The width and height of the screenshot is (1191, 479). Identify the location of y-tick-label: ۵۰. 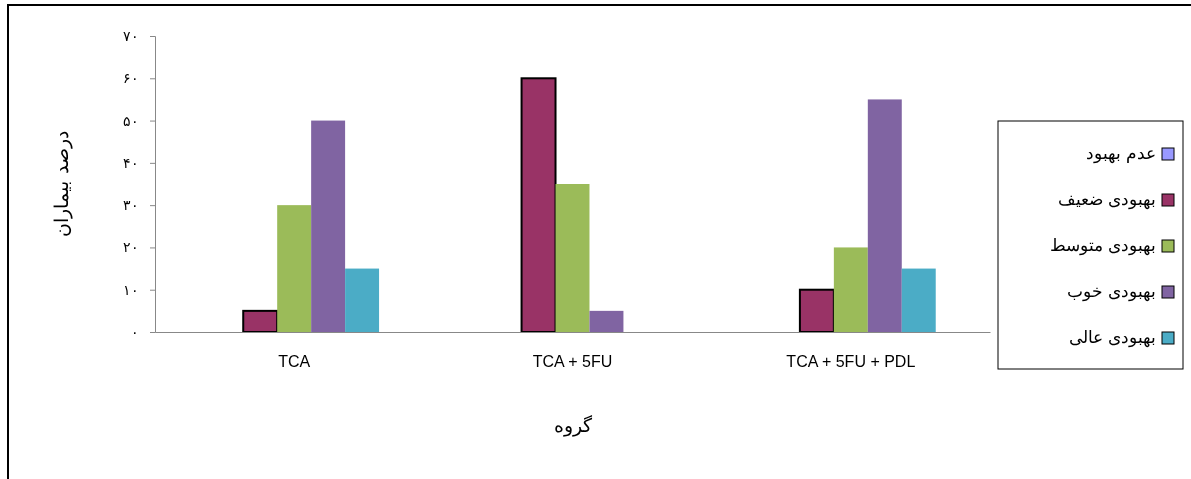
(131, 120).